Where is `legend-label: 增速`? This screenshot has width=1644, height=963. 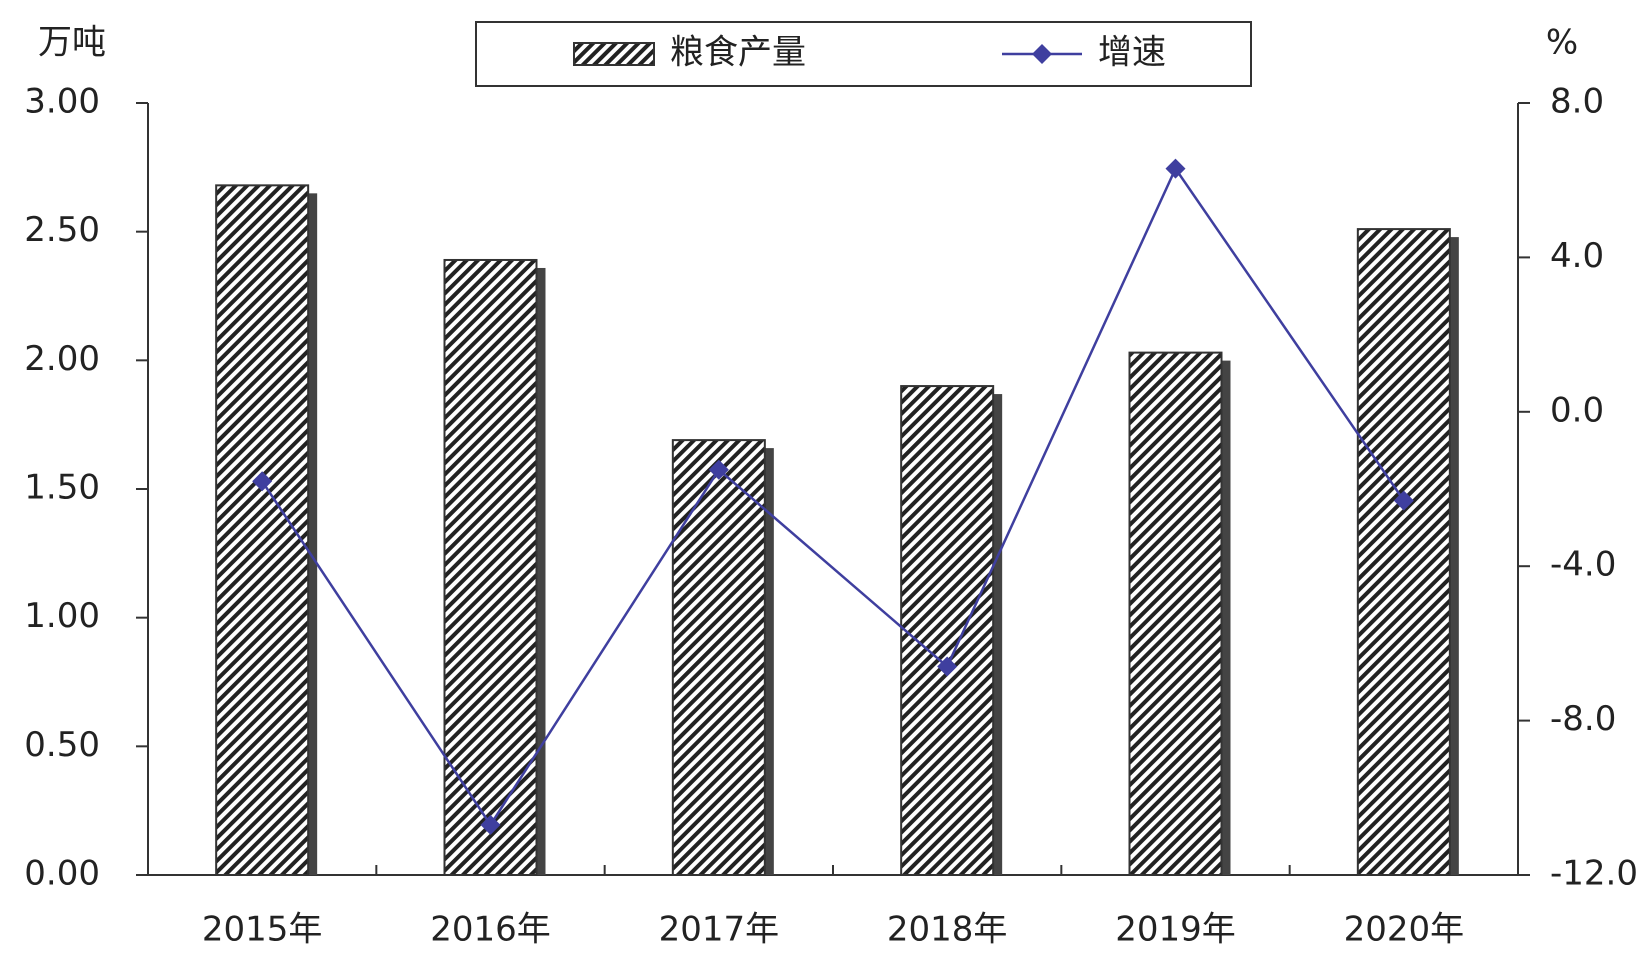
legend-label: 增速 is located at coordinates (1132, 53).